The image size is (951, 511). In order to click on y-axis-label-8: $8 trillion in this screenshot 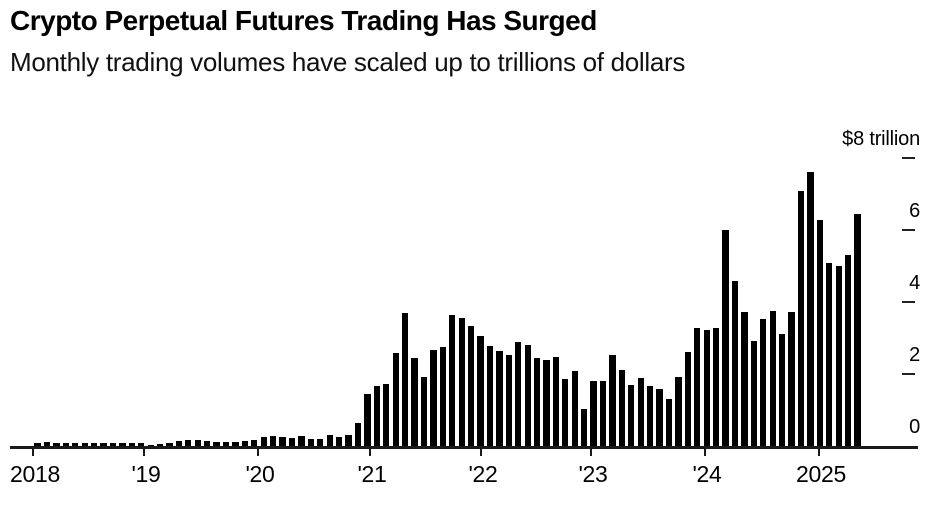, I will do `click(881, 139)`.